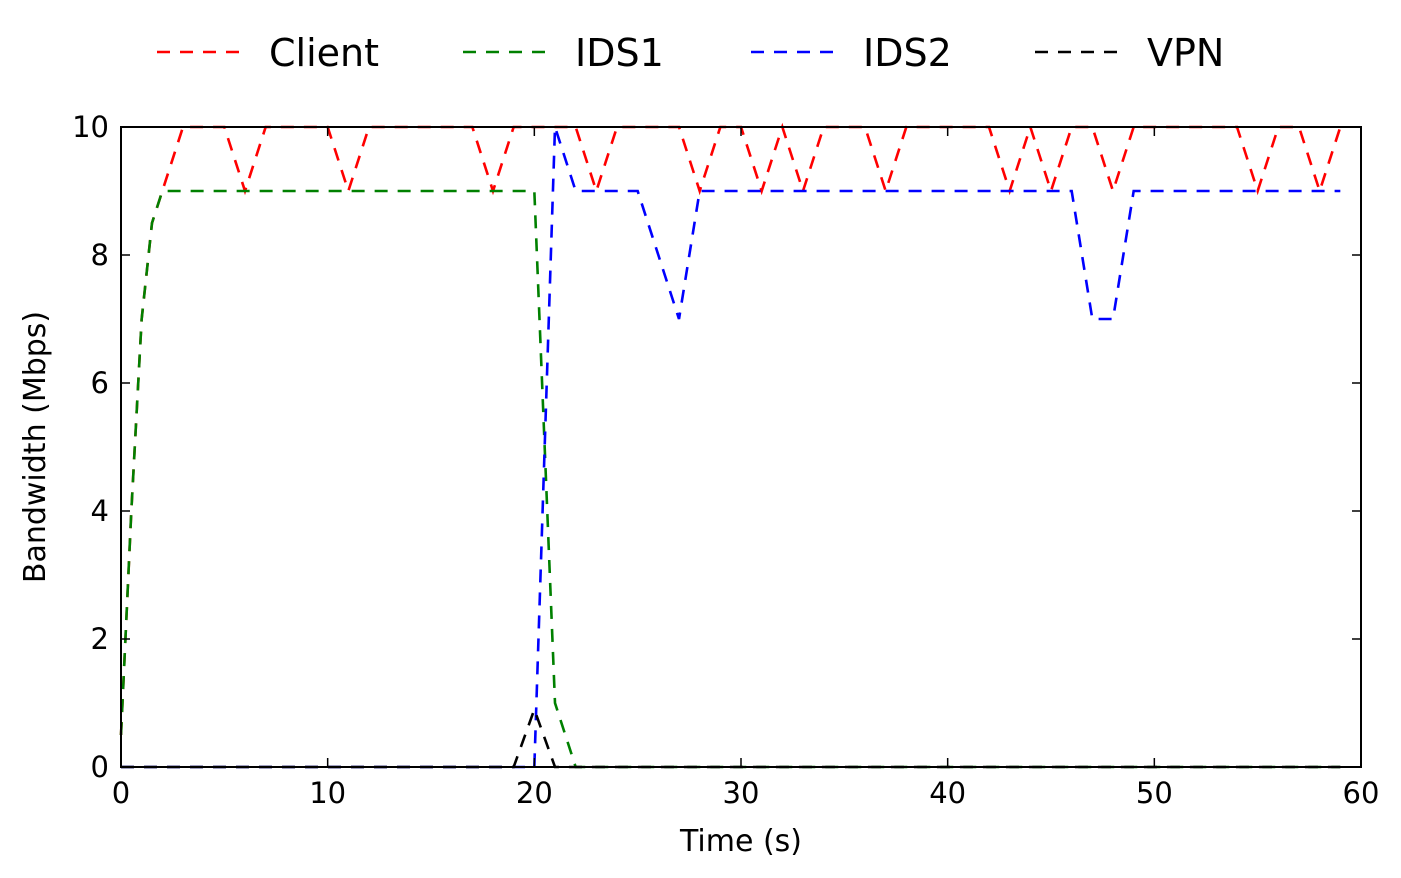 The width and height of the screenshot is (1401, 878). What do you see at coordinates (740, 841) in the screenshot?
I see `x-axis-label: Time (s)` at bounding box center [740, 841].